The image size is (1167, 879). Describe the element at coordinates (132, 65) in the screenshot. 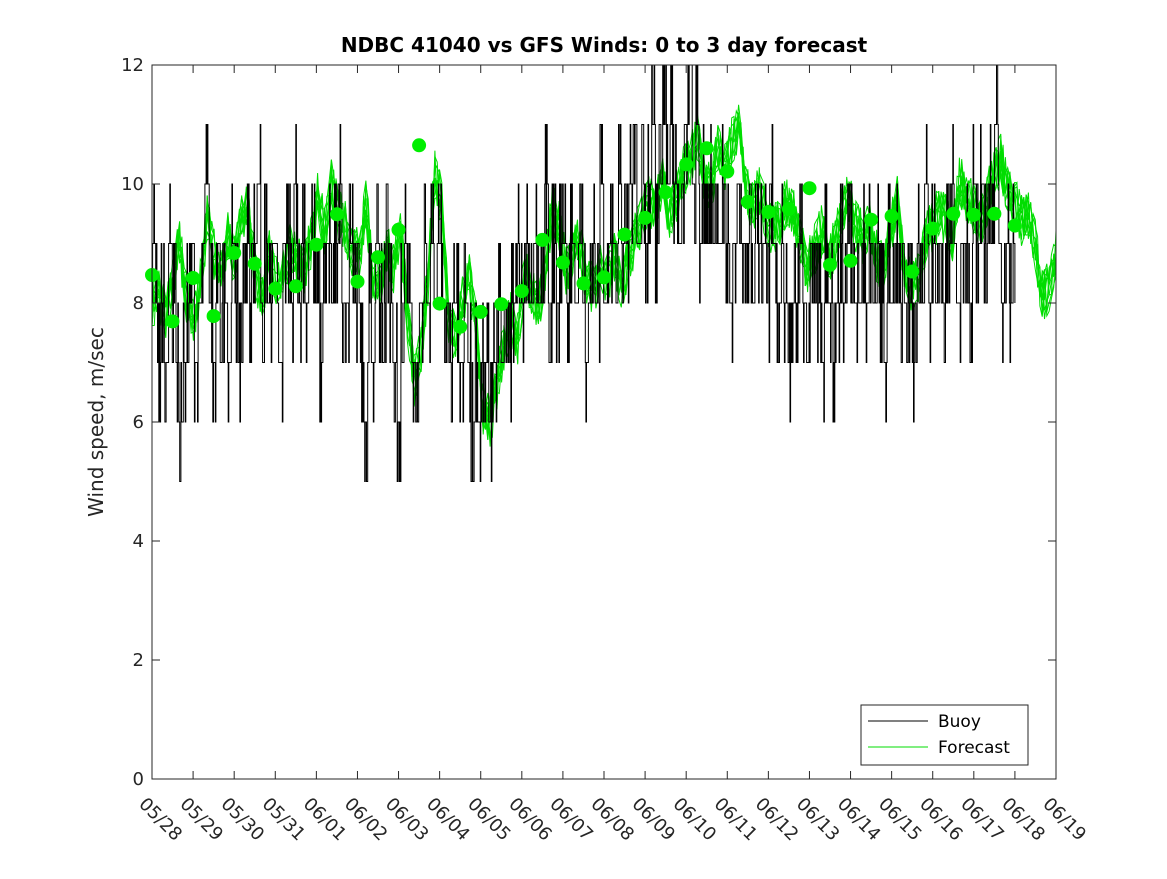

I see `y-tick-label: 12` at that location.